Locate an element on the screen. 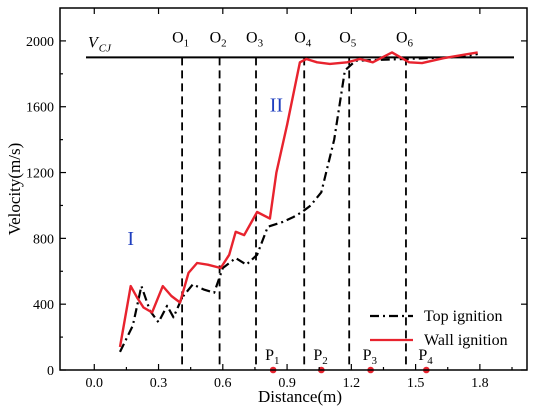 The height and width of the screenshot is (414, 550). y-tick-label: 1200 is located at coordinates (40, 174).